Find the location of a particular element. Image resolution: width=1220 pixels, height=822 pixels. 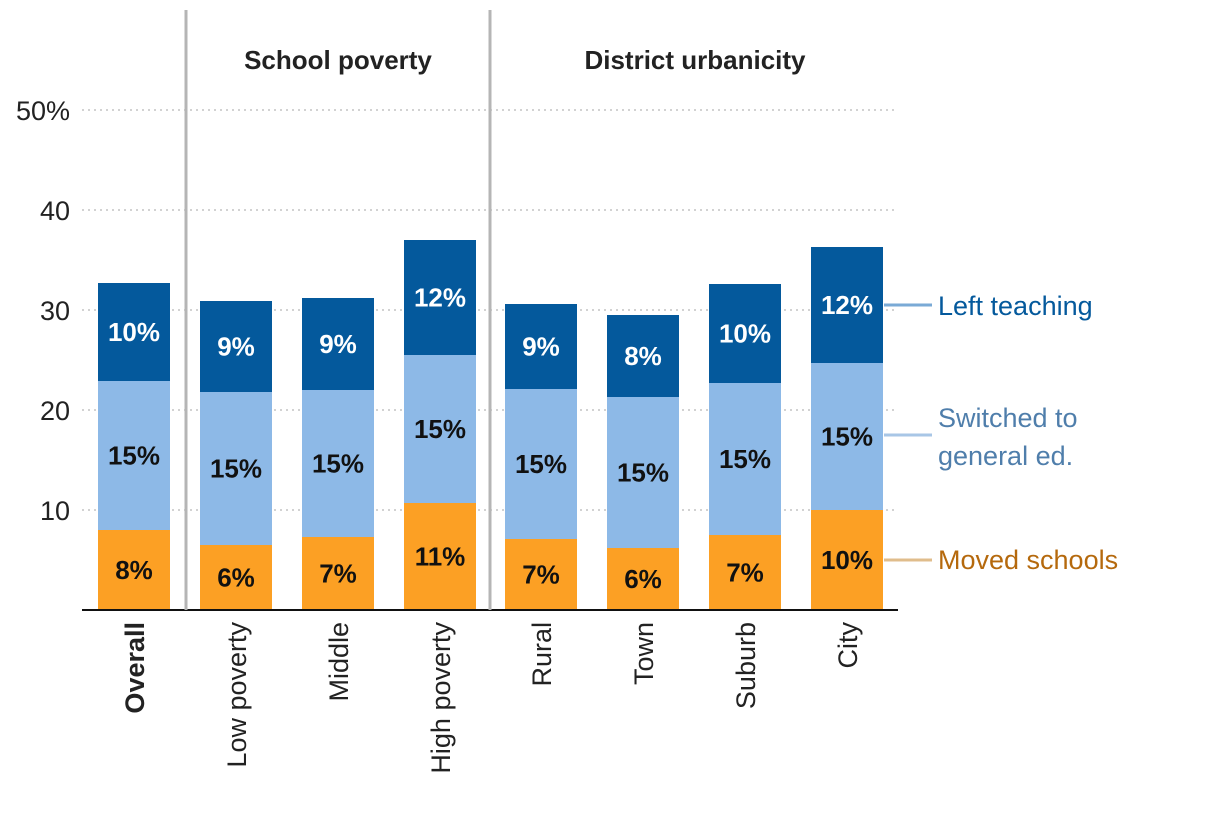

group-title-district-urbanicity: District urbanicity is located at coordinates (695, 60).